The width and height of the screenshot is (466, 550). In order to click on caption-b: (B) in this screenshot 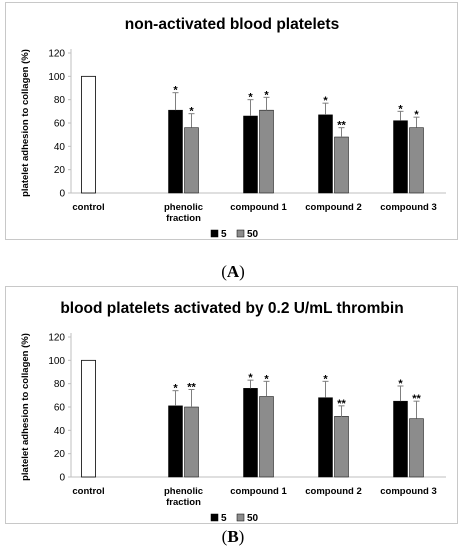, I will do `click(233, 536)`.